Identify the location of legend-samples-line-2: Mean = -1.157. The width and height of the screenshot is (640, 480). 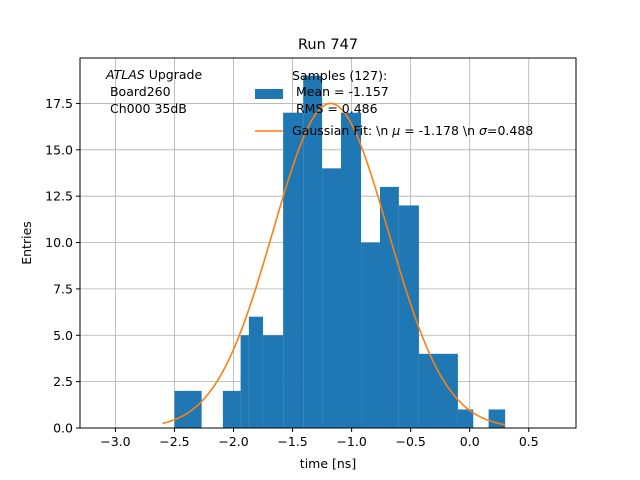
(340, 91).